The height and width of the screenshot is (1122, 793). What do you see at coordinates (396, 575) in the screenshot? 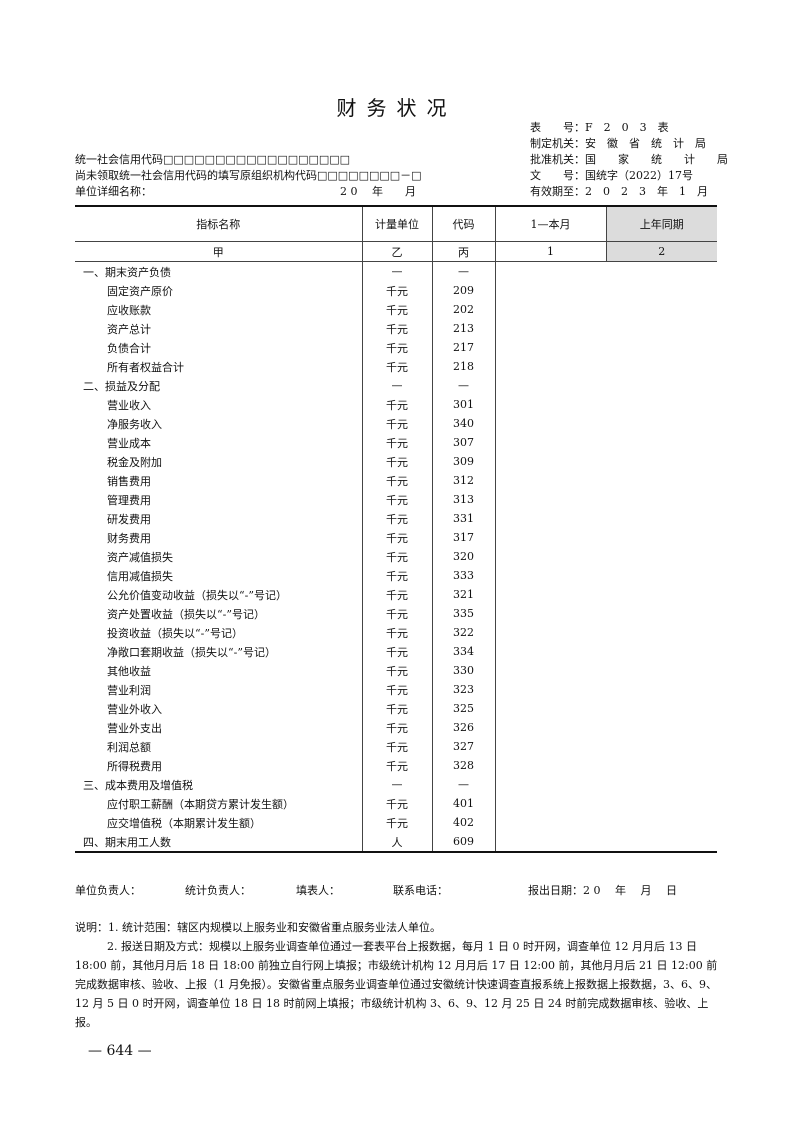
I see `table-row: 信用减值损失 千元 333` at bounding box center [396, 575].